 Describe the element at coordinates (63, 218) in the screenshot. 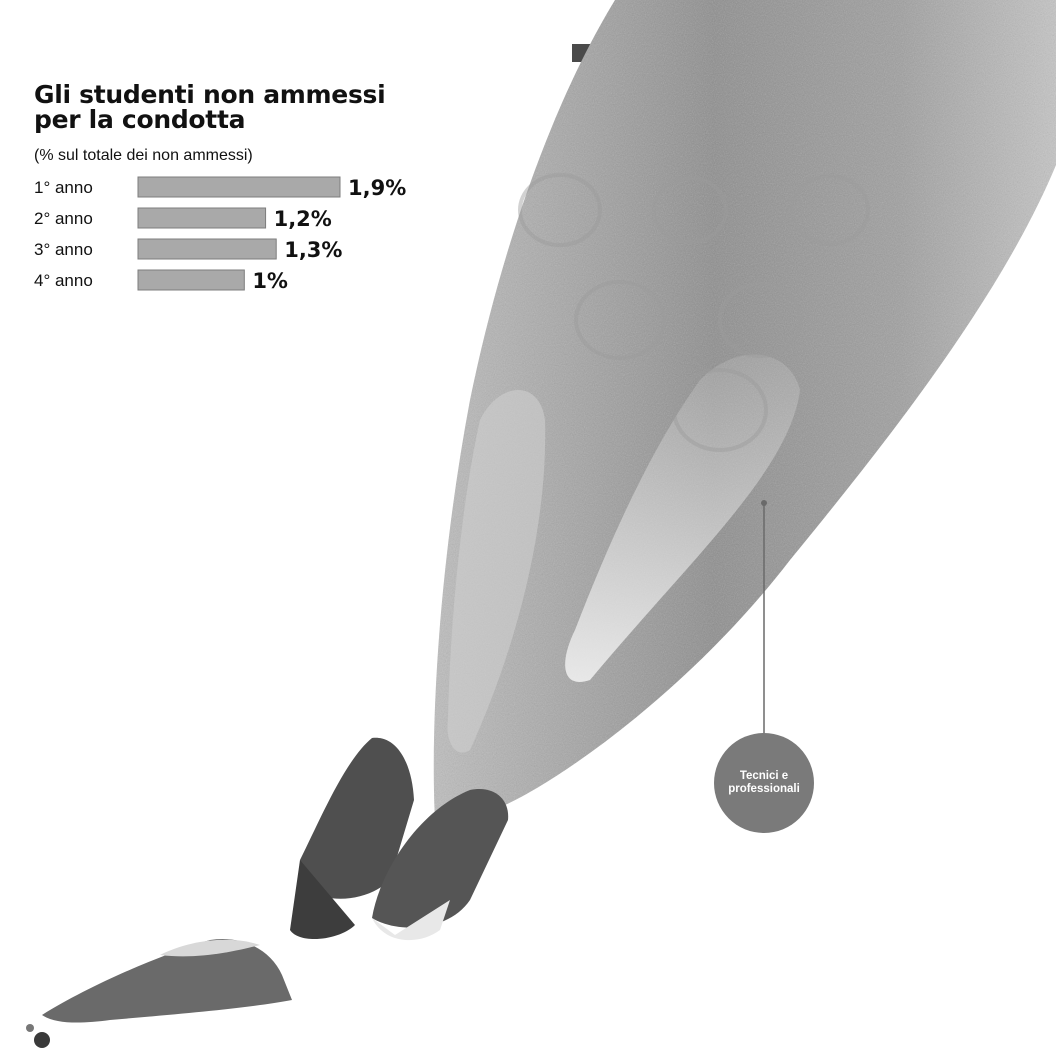

I see `category-label: 2° anno` at that location.